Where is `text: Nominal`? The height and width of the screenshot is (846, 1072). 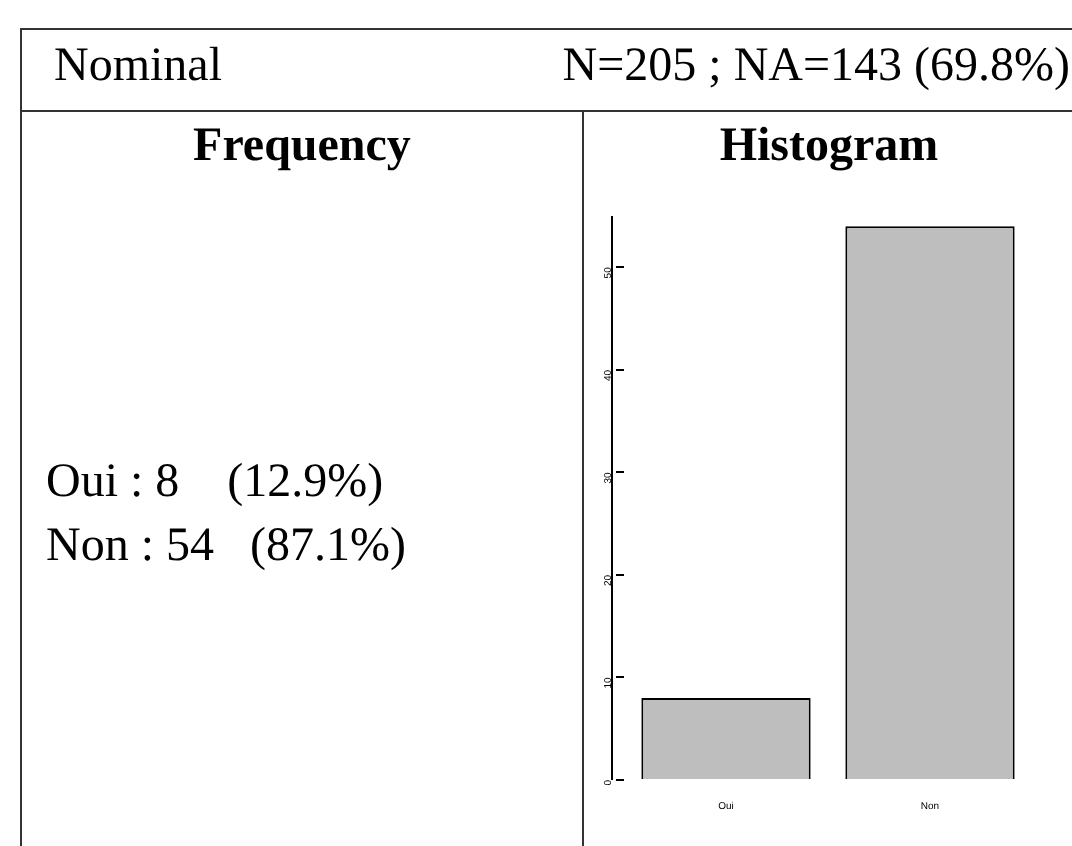
text: Nominal is located at coordinates (138, 67).